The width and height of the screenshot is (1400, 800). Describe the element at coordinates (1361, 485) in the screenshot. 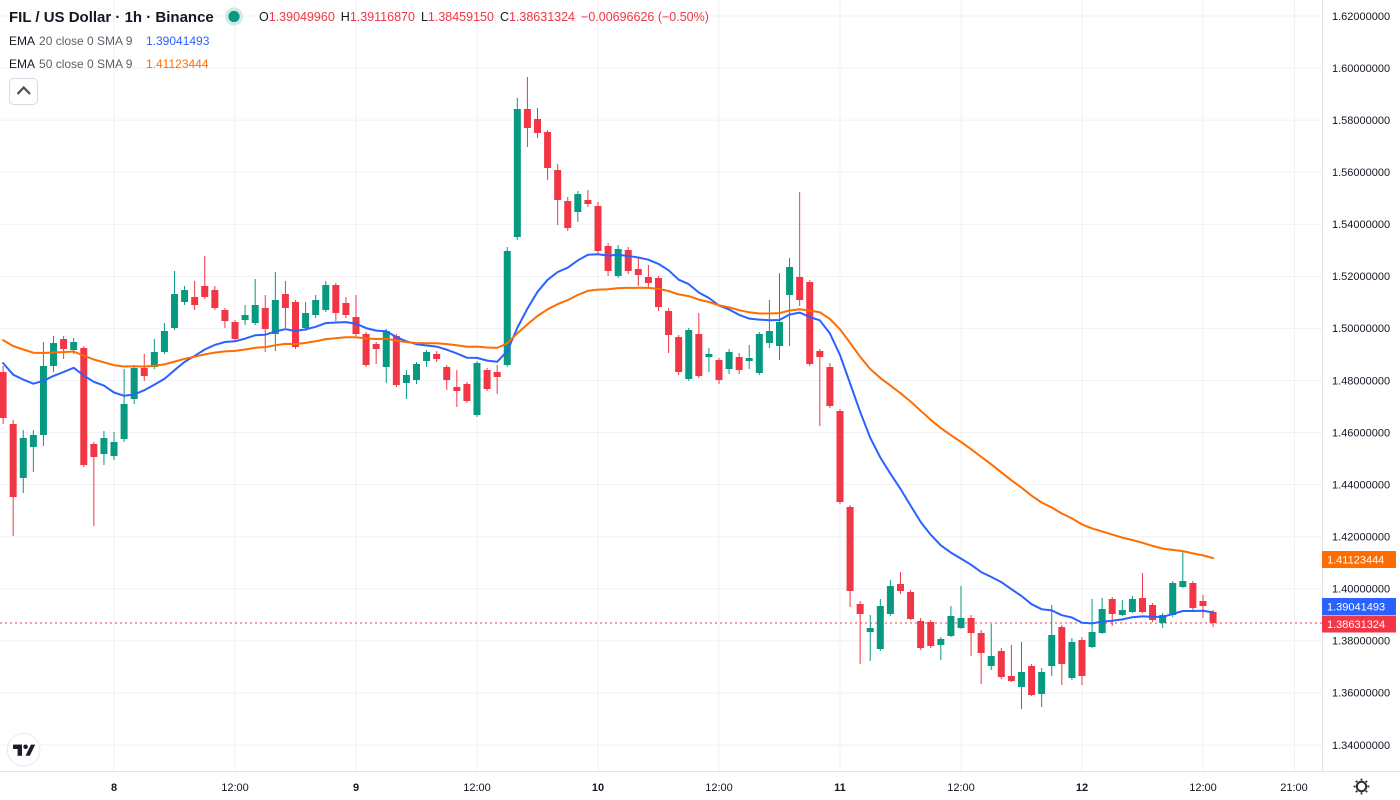

I see `svg-text: 1.44000000` at that location.